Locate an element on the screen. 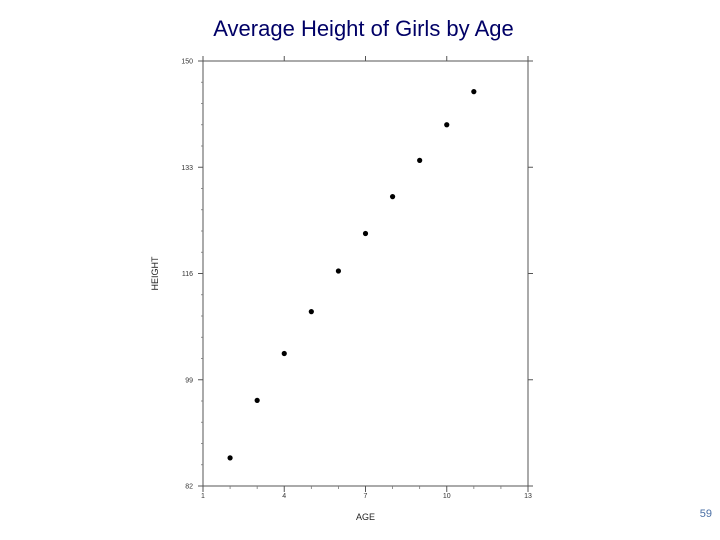 Image resolution: width=720 pixels, height=540 pixels. x-tick-label: 4 is located at coordinates (284, 496).